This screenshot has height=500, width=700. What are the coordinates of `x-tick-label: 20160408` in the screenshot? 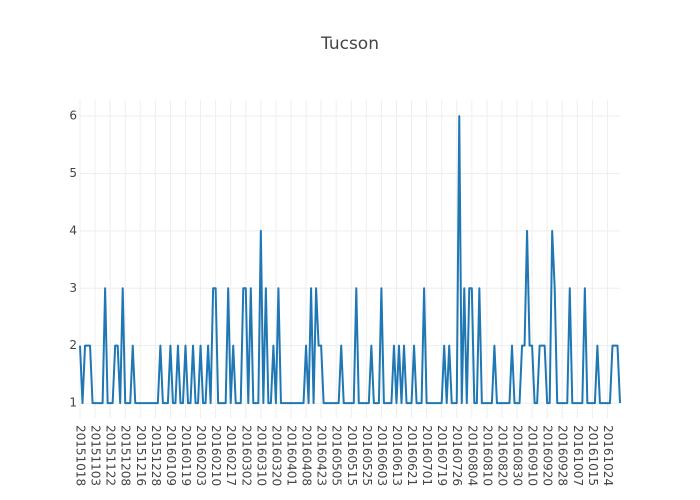 It's located at (307, 455).